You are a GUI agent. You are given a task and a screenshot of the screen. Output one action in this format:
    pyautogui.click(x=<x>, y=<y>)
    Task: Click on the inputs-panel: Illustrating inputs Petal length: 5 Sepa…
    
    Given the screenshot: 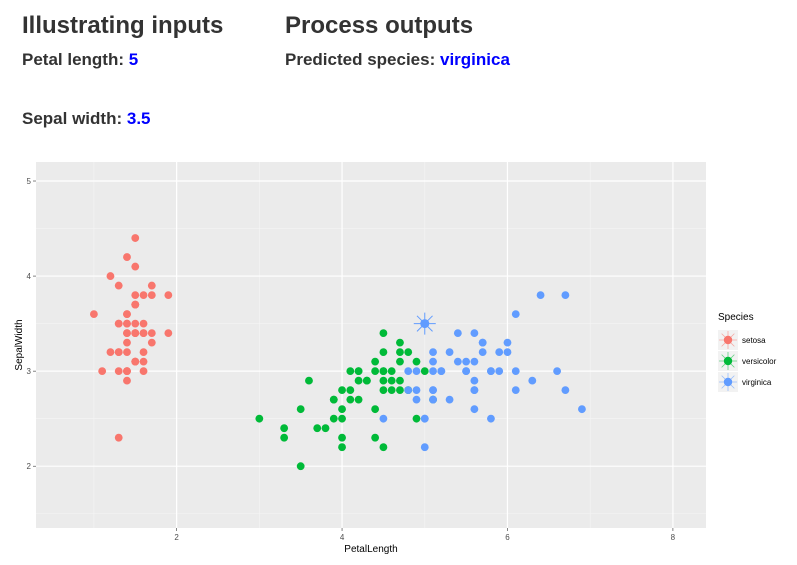 What is the action you would take?
    pyautogui.click(x=123, y=70)
    